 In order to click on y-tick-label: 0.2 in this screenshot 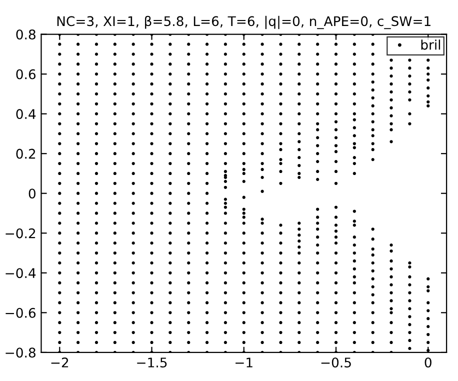, I will do `click(26, 153)`.